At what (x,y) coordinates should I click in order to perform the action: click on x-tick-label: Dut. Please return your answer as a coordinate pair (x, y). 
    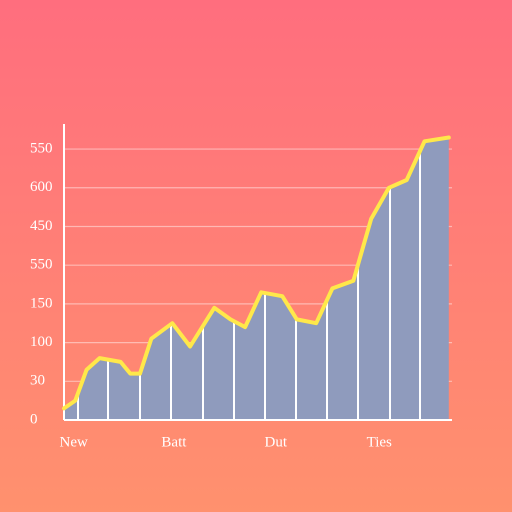
    Looking at the image, I should click on (276, 442).